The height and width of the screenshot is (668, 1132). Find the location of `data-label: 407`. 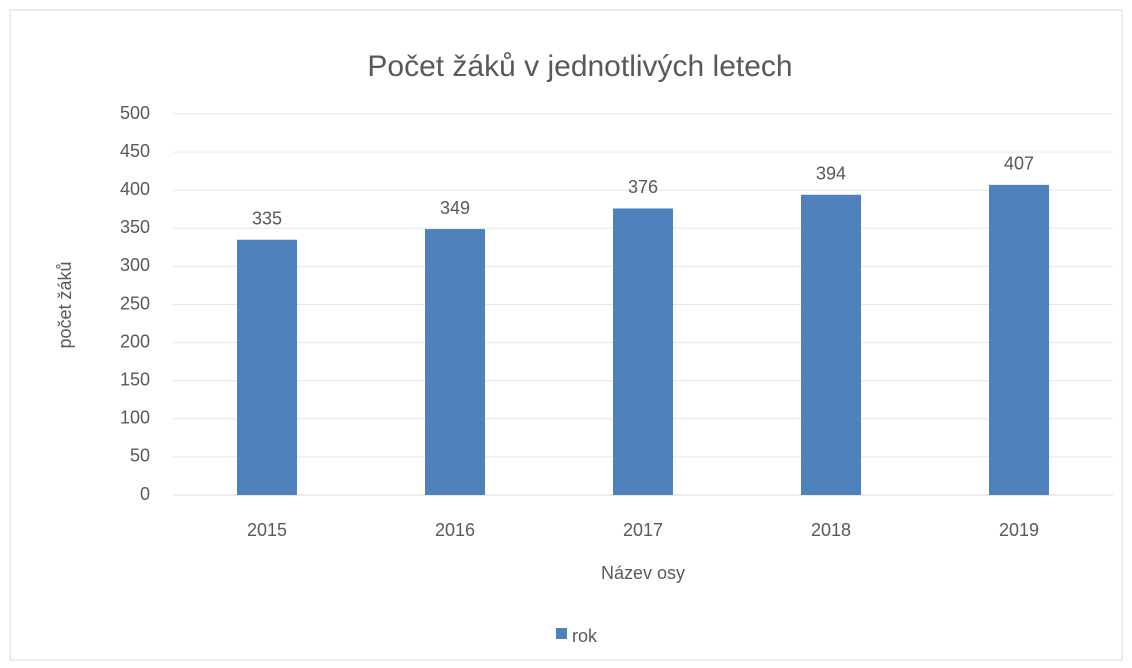

data-label: 407 is located at coordinates (1019, 164).